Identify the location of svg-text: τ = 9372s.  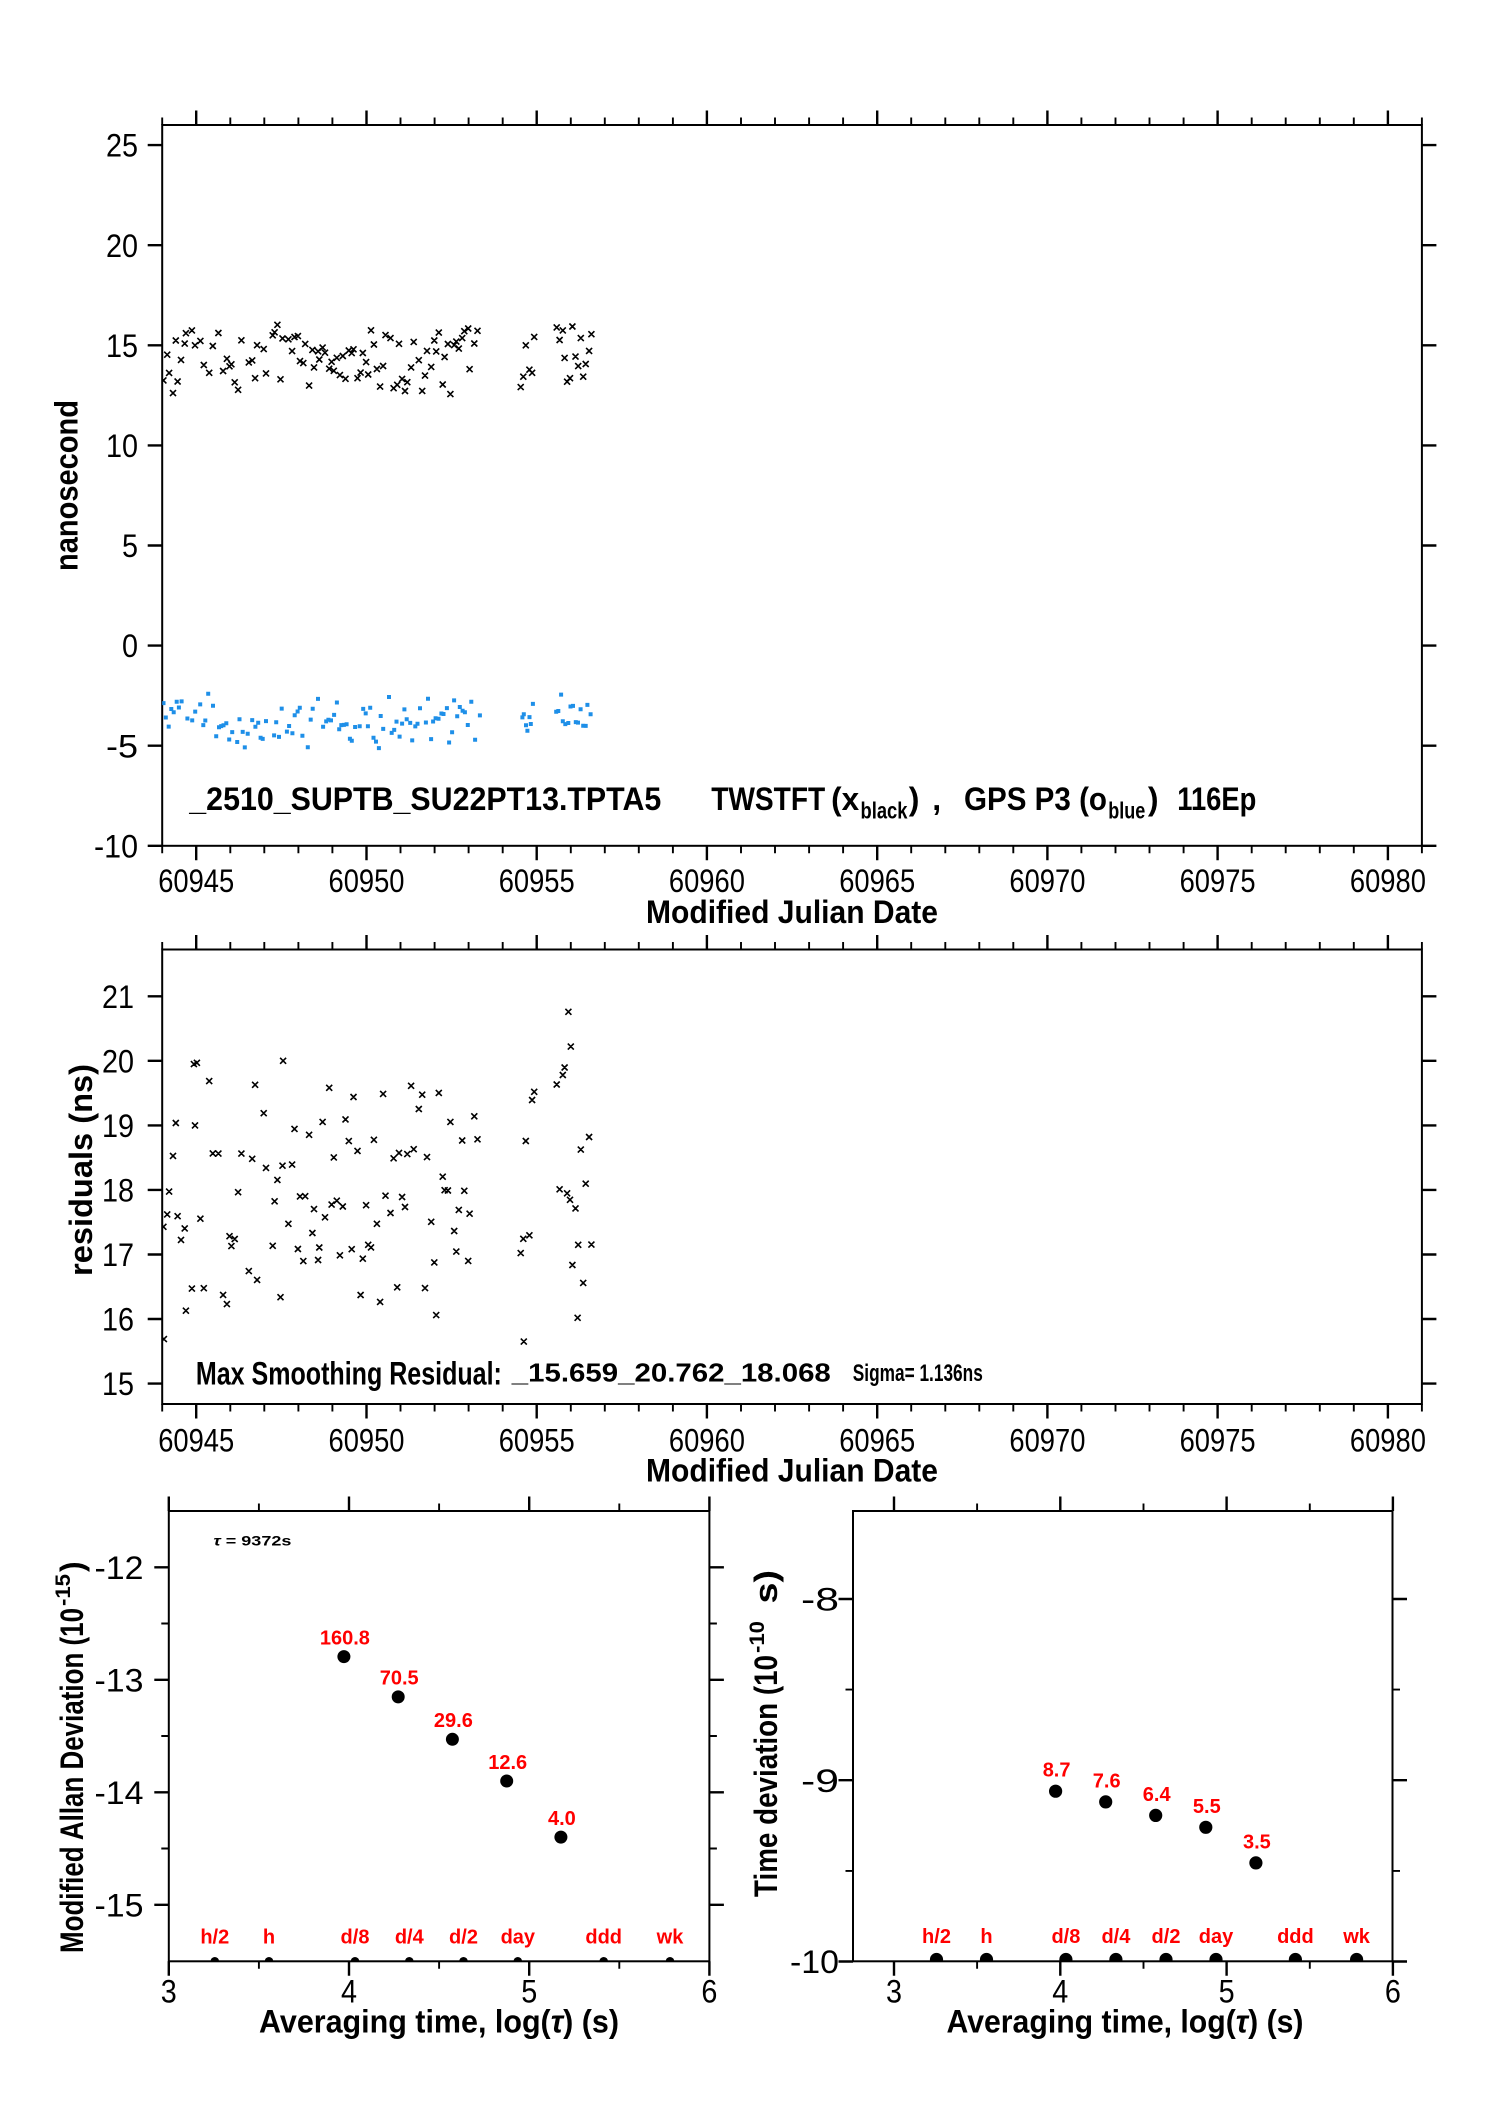
(252, 1541).